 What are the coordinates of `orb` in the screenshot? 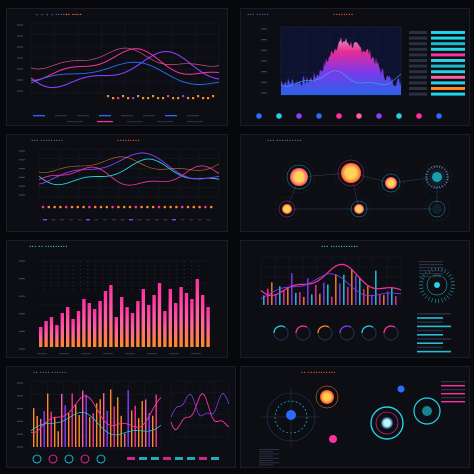 It's located at (333, 439).